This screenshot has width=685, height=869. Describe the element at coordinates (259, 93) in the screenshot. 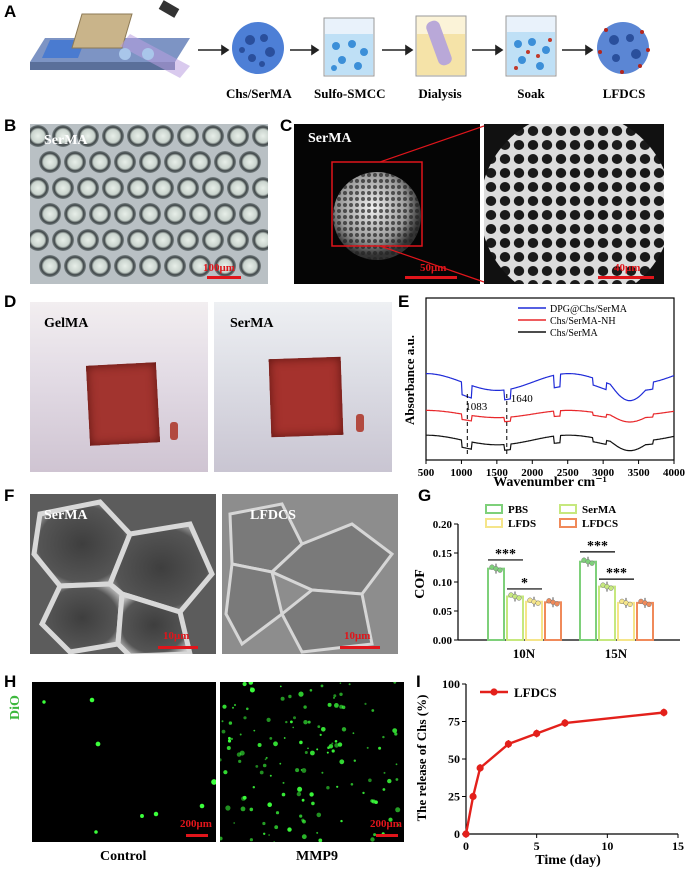

I see `step-label-chs-sermA: Chs/SerMA` at that location.